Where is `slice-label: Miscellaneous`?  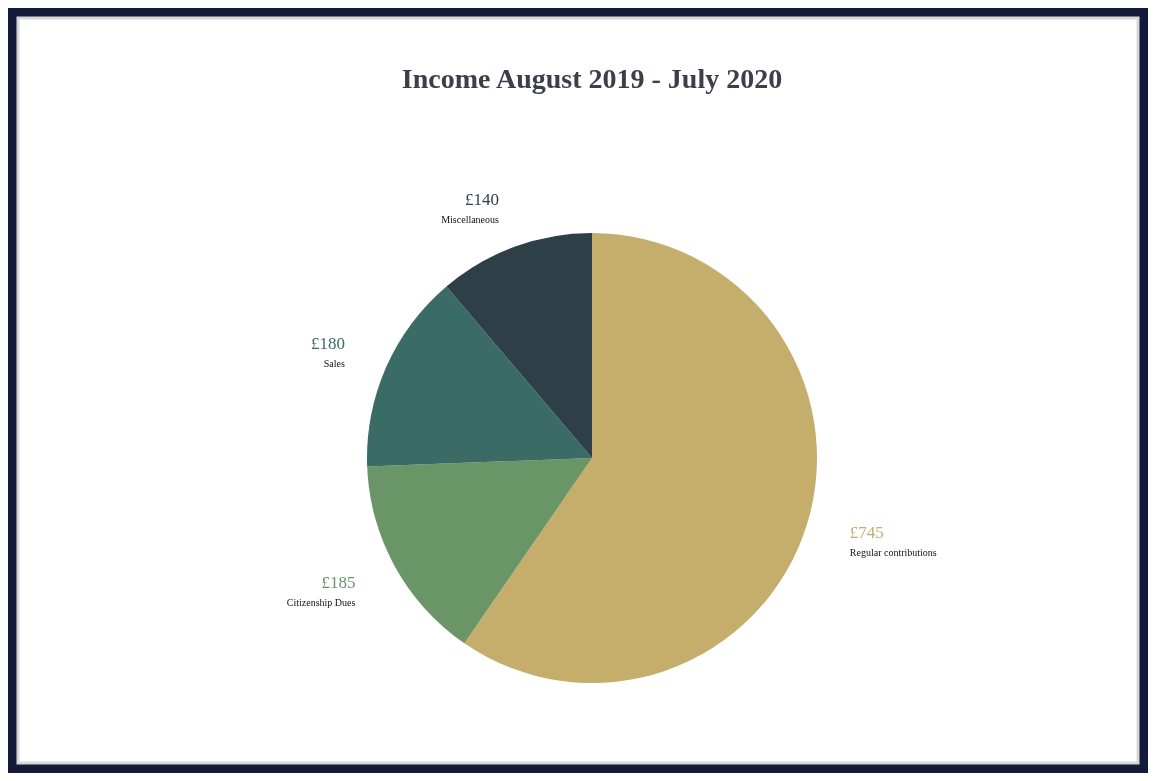
slice-label: Miscellaneous is located at coordinates (470, 219).